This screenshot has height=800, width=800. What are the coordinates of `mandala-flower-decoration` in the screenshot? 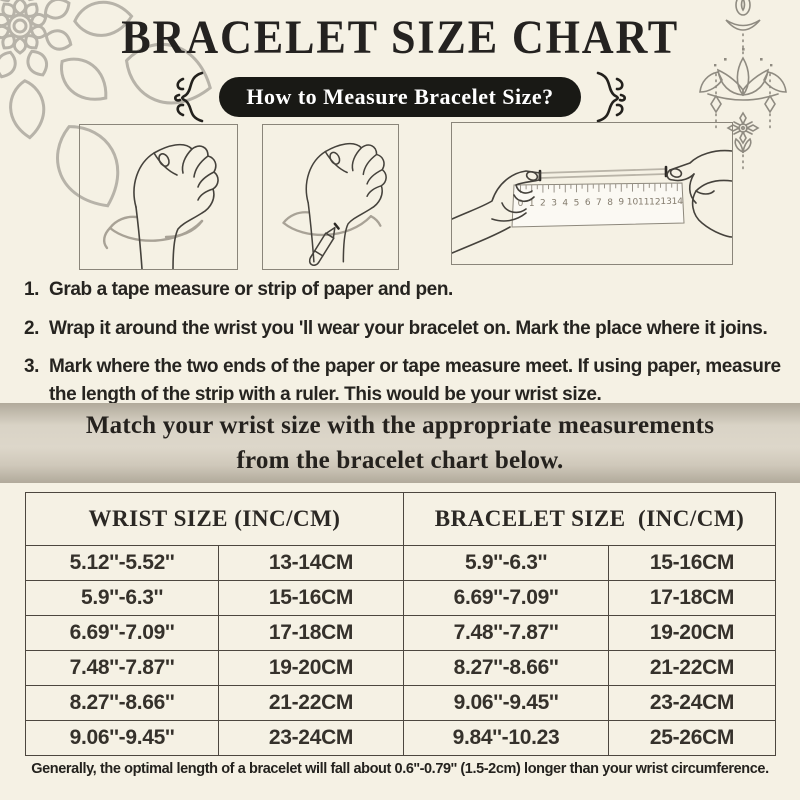 It's located at (107, 110).